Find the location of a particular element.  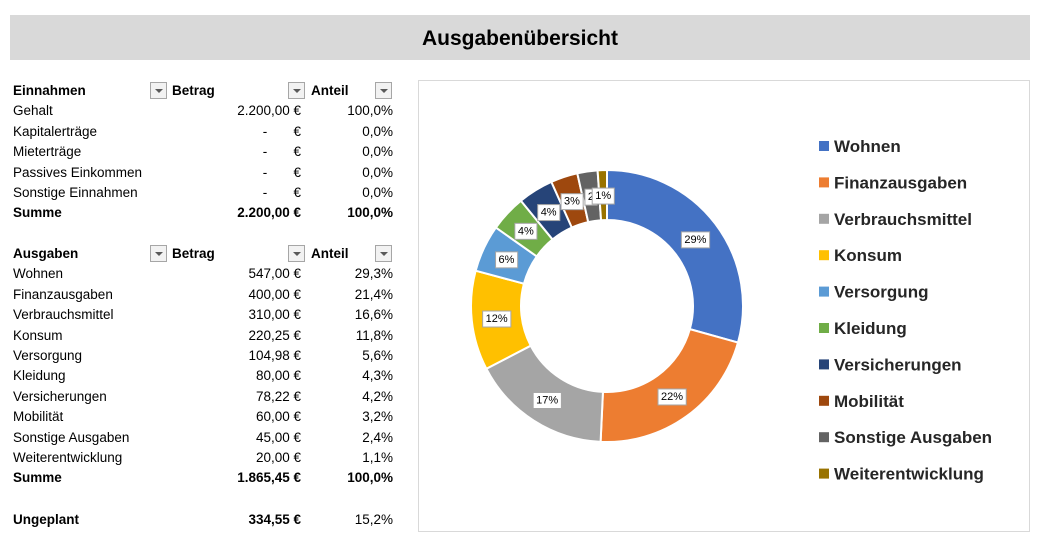

legend-label: Konsum is located at coordinates (868, 255).